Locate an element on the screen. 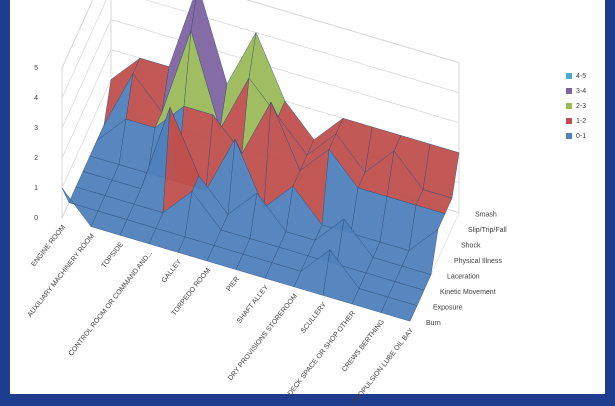 This screenshot has height=406, width=615. surface-cell is located at coordinates (399, 309).